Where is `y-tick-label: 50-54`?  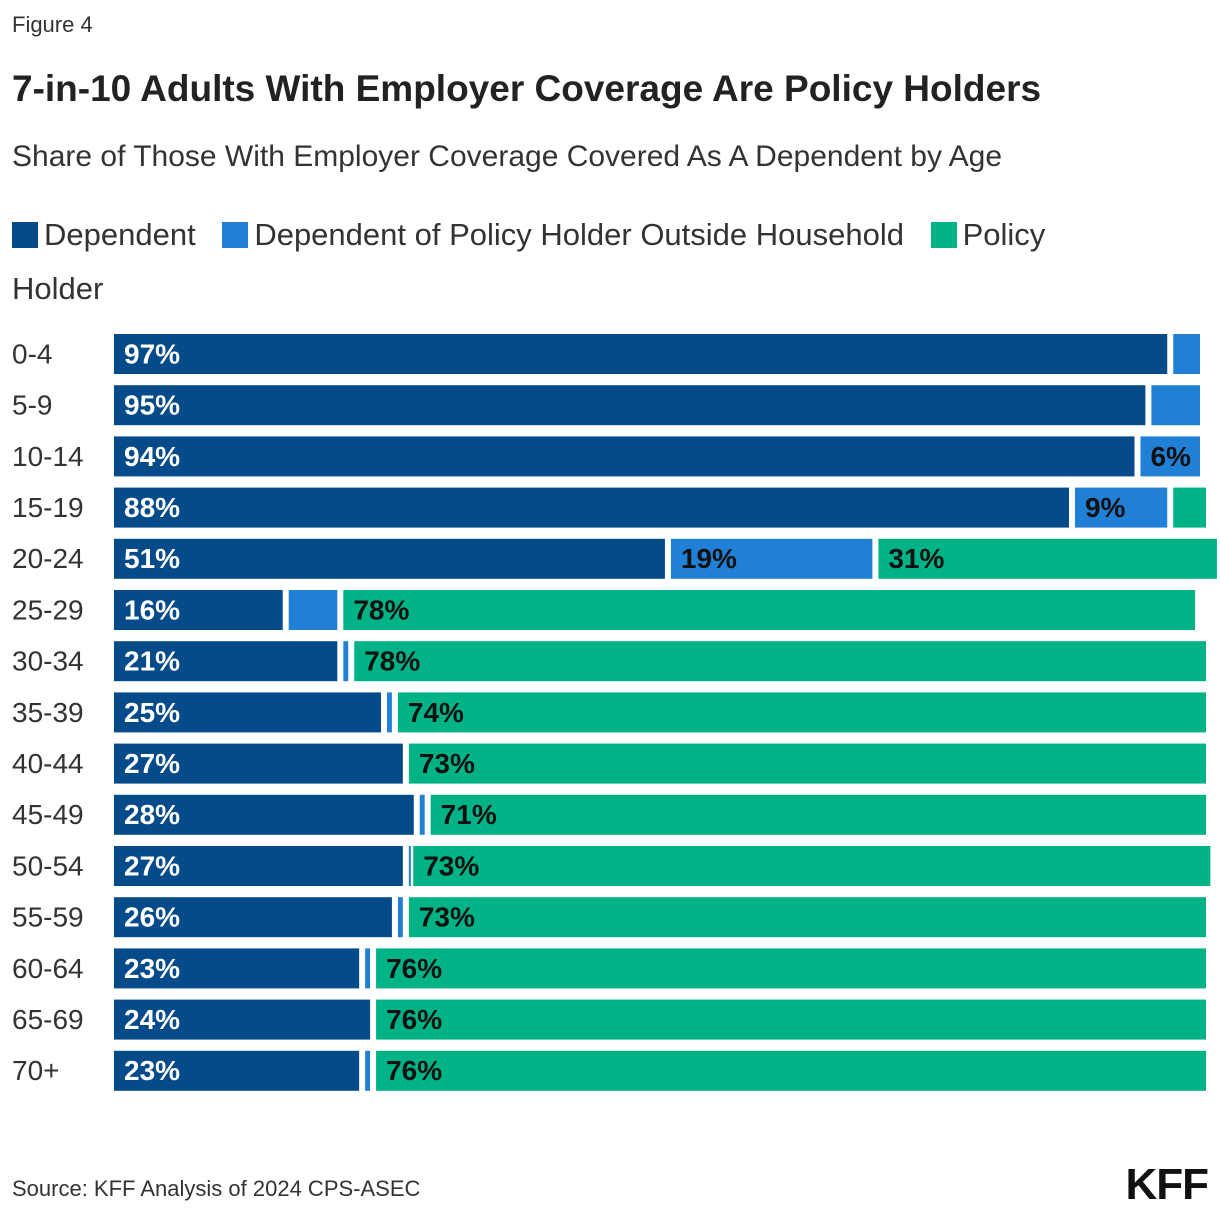 y-tick-label: 50-54 is located at coordinates (48, 865).